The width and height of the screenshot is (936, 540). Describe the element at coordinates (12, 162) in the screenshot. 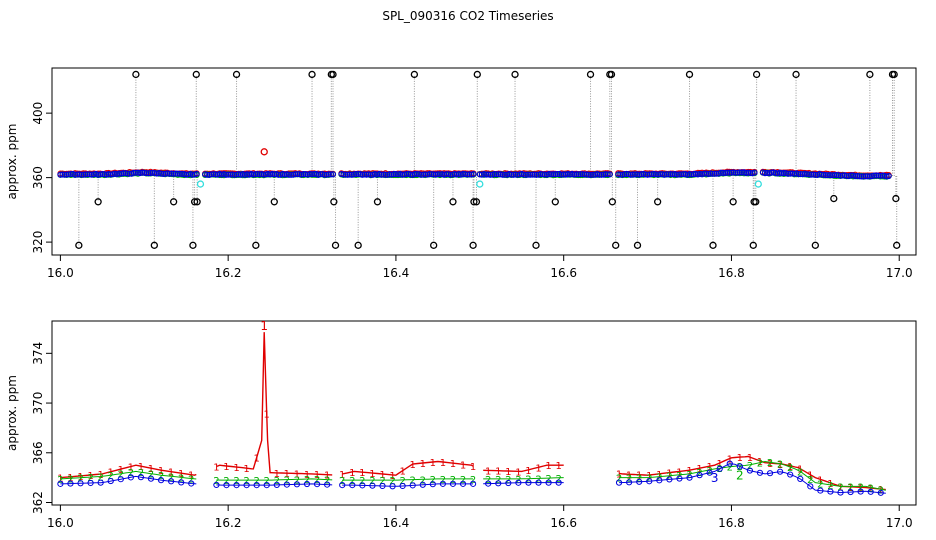

I see `y-axis-label: approx. ppm` at that location.